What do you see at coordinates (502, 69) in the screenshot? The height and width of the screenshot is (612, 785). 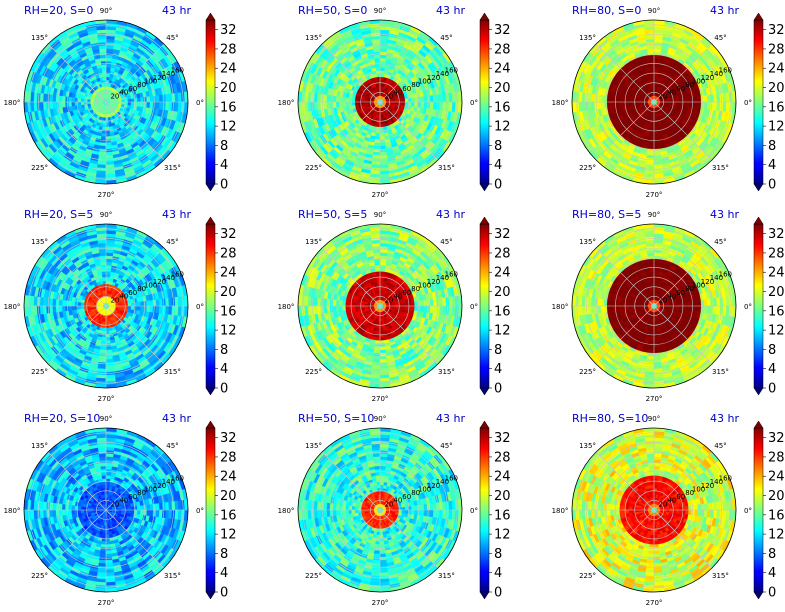 I see `colorbar-tick-label: 24` at bounding box center [502, 69].